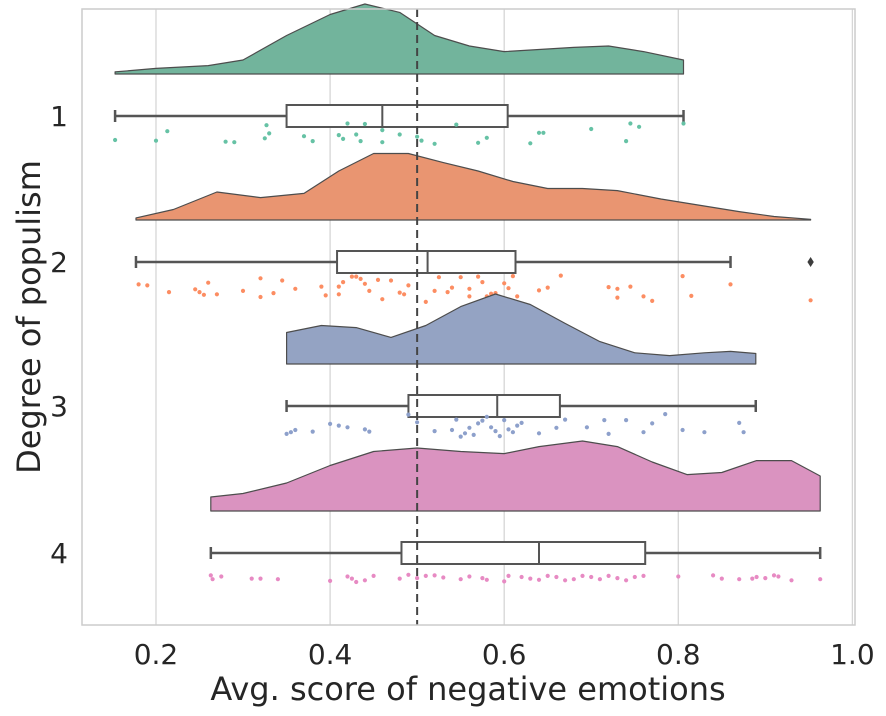 Image resolution: width=886 pixels, height=716 pixels. What do you see at coordinates (678, 654) in the screenshot?
I see `x-tick-label: 0.8` at bounding box center [678, 654].